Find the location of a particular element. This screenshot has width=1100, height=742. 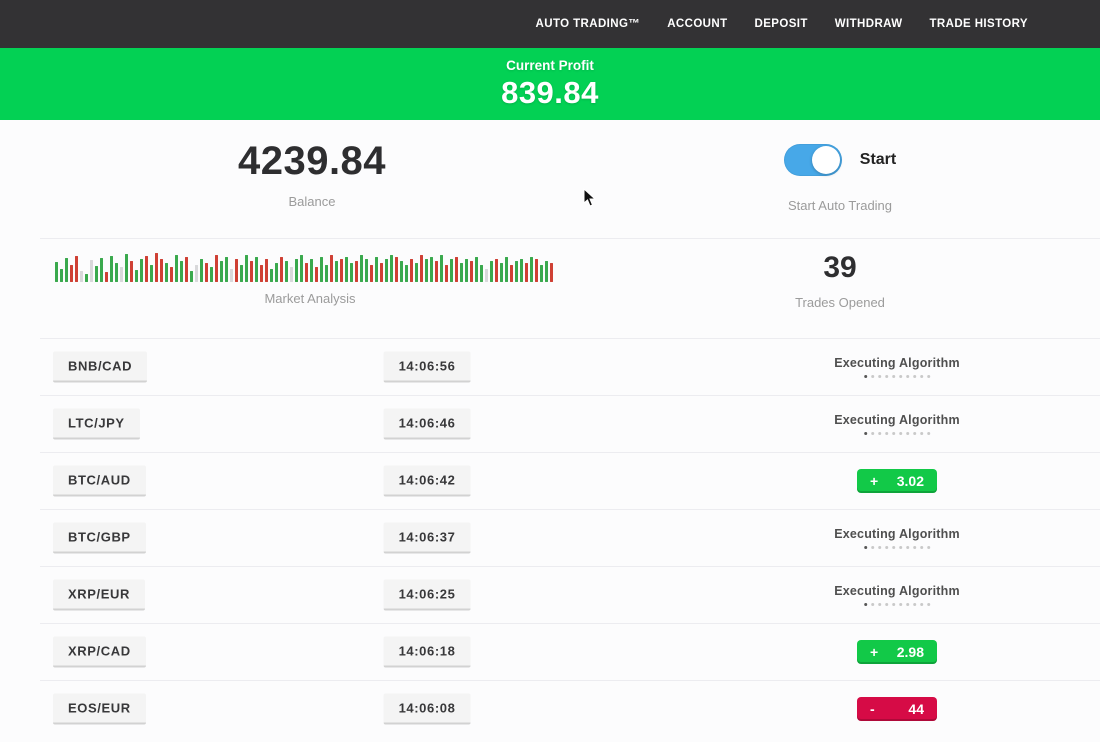

pair-badge: XRP/CAD is located at coordinates (99, 651).